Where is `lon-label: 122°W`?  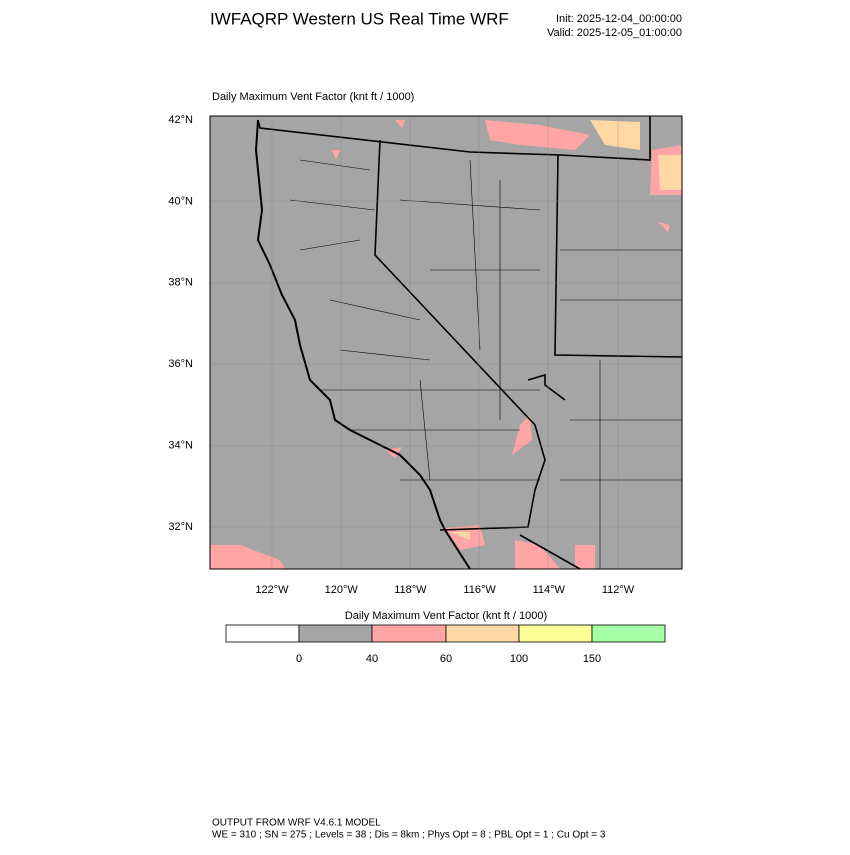 lon-label: 122°W is located at coordinates (272, 590).